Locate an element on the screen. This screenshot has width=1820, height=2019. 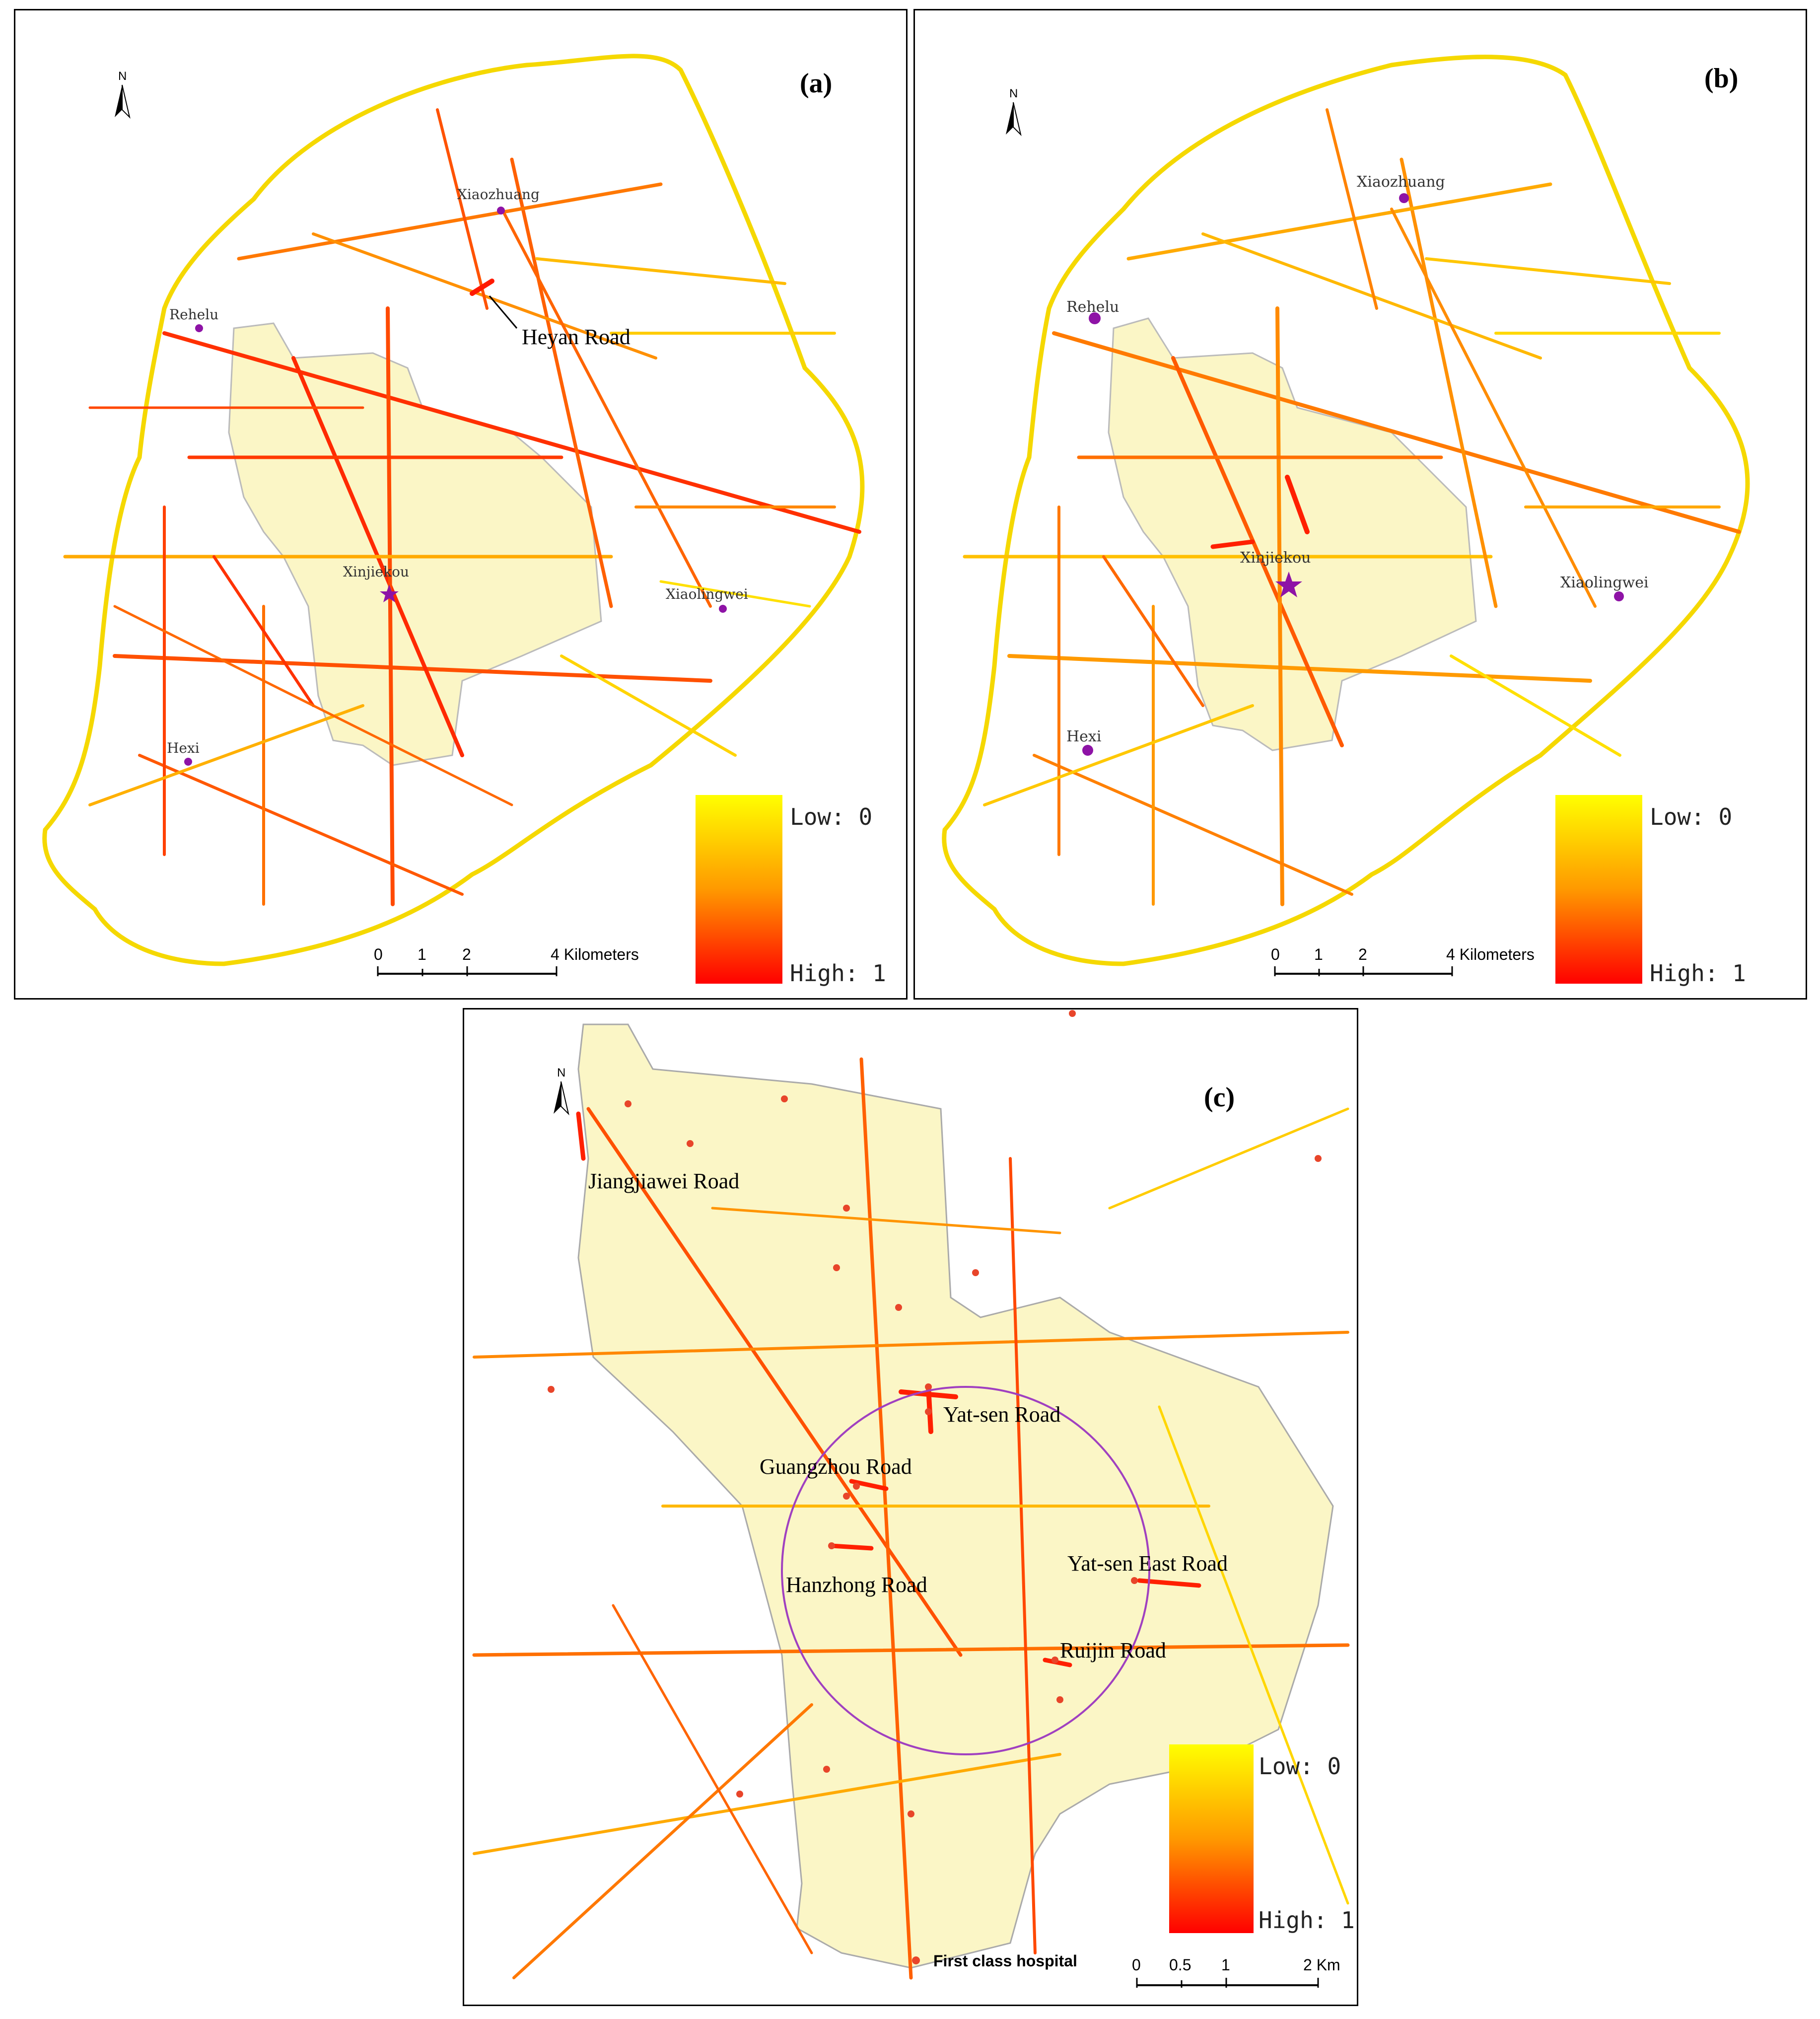
road-label-hanzhong: Hanzhong Road is located at coordinates (856, 1585).